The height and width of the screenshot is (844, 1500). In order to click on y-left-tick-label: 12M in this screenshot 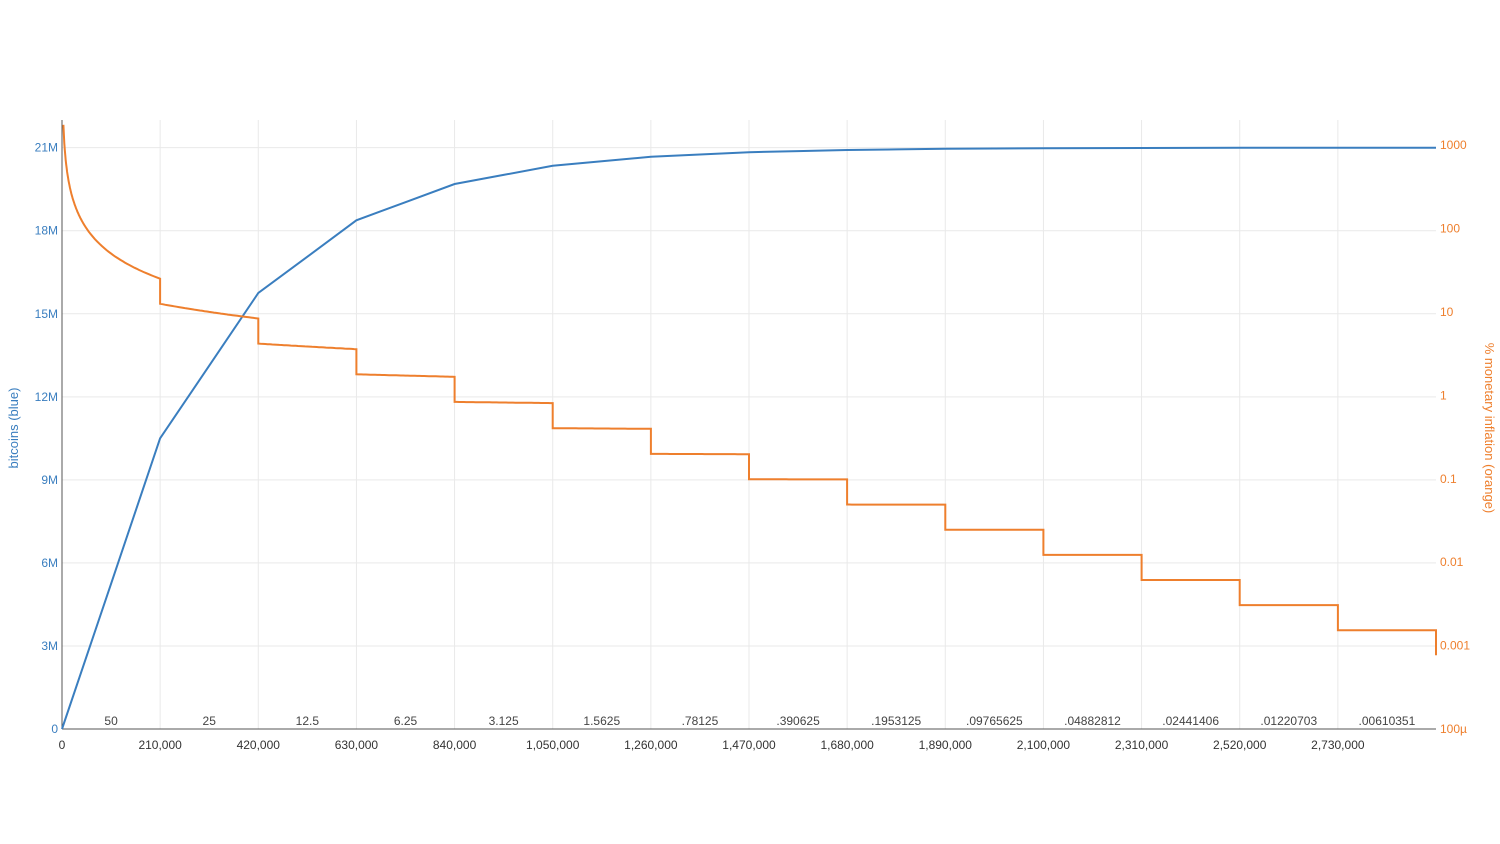, I will do `click(46, 397)`.